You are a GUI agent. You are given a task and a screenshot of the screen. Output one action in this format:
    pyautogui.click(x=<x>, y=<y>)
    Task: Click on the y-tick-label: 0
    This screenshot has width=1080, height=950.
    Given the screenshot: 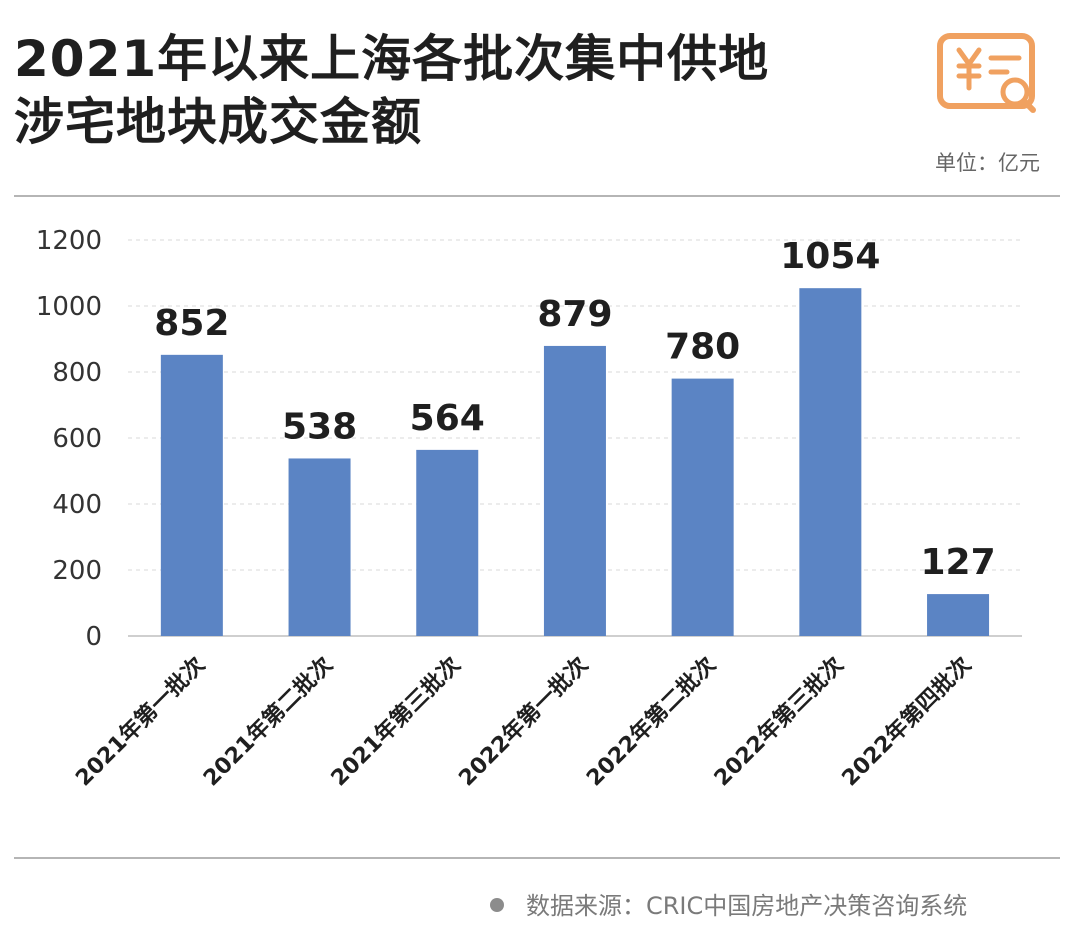 What is the action you would take?
    pyautogui.click(x=93, y=637)
    